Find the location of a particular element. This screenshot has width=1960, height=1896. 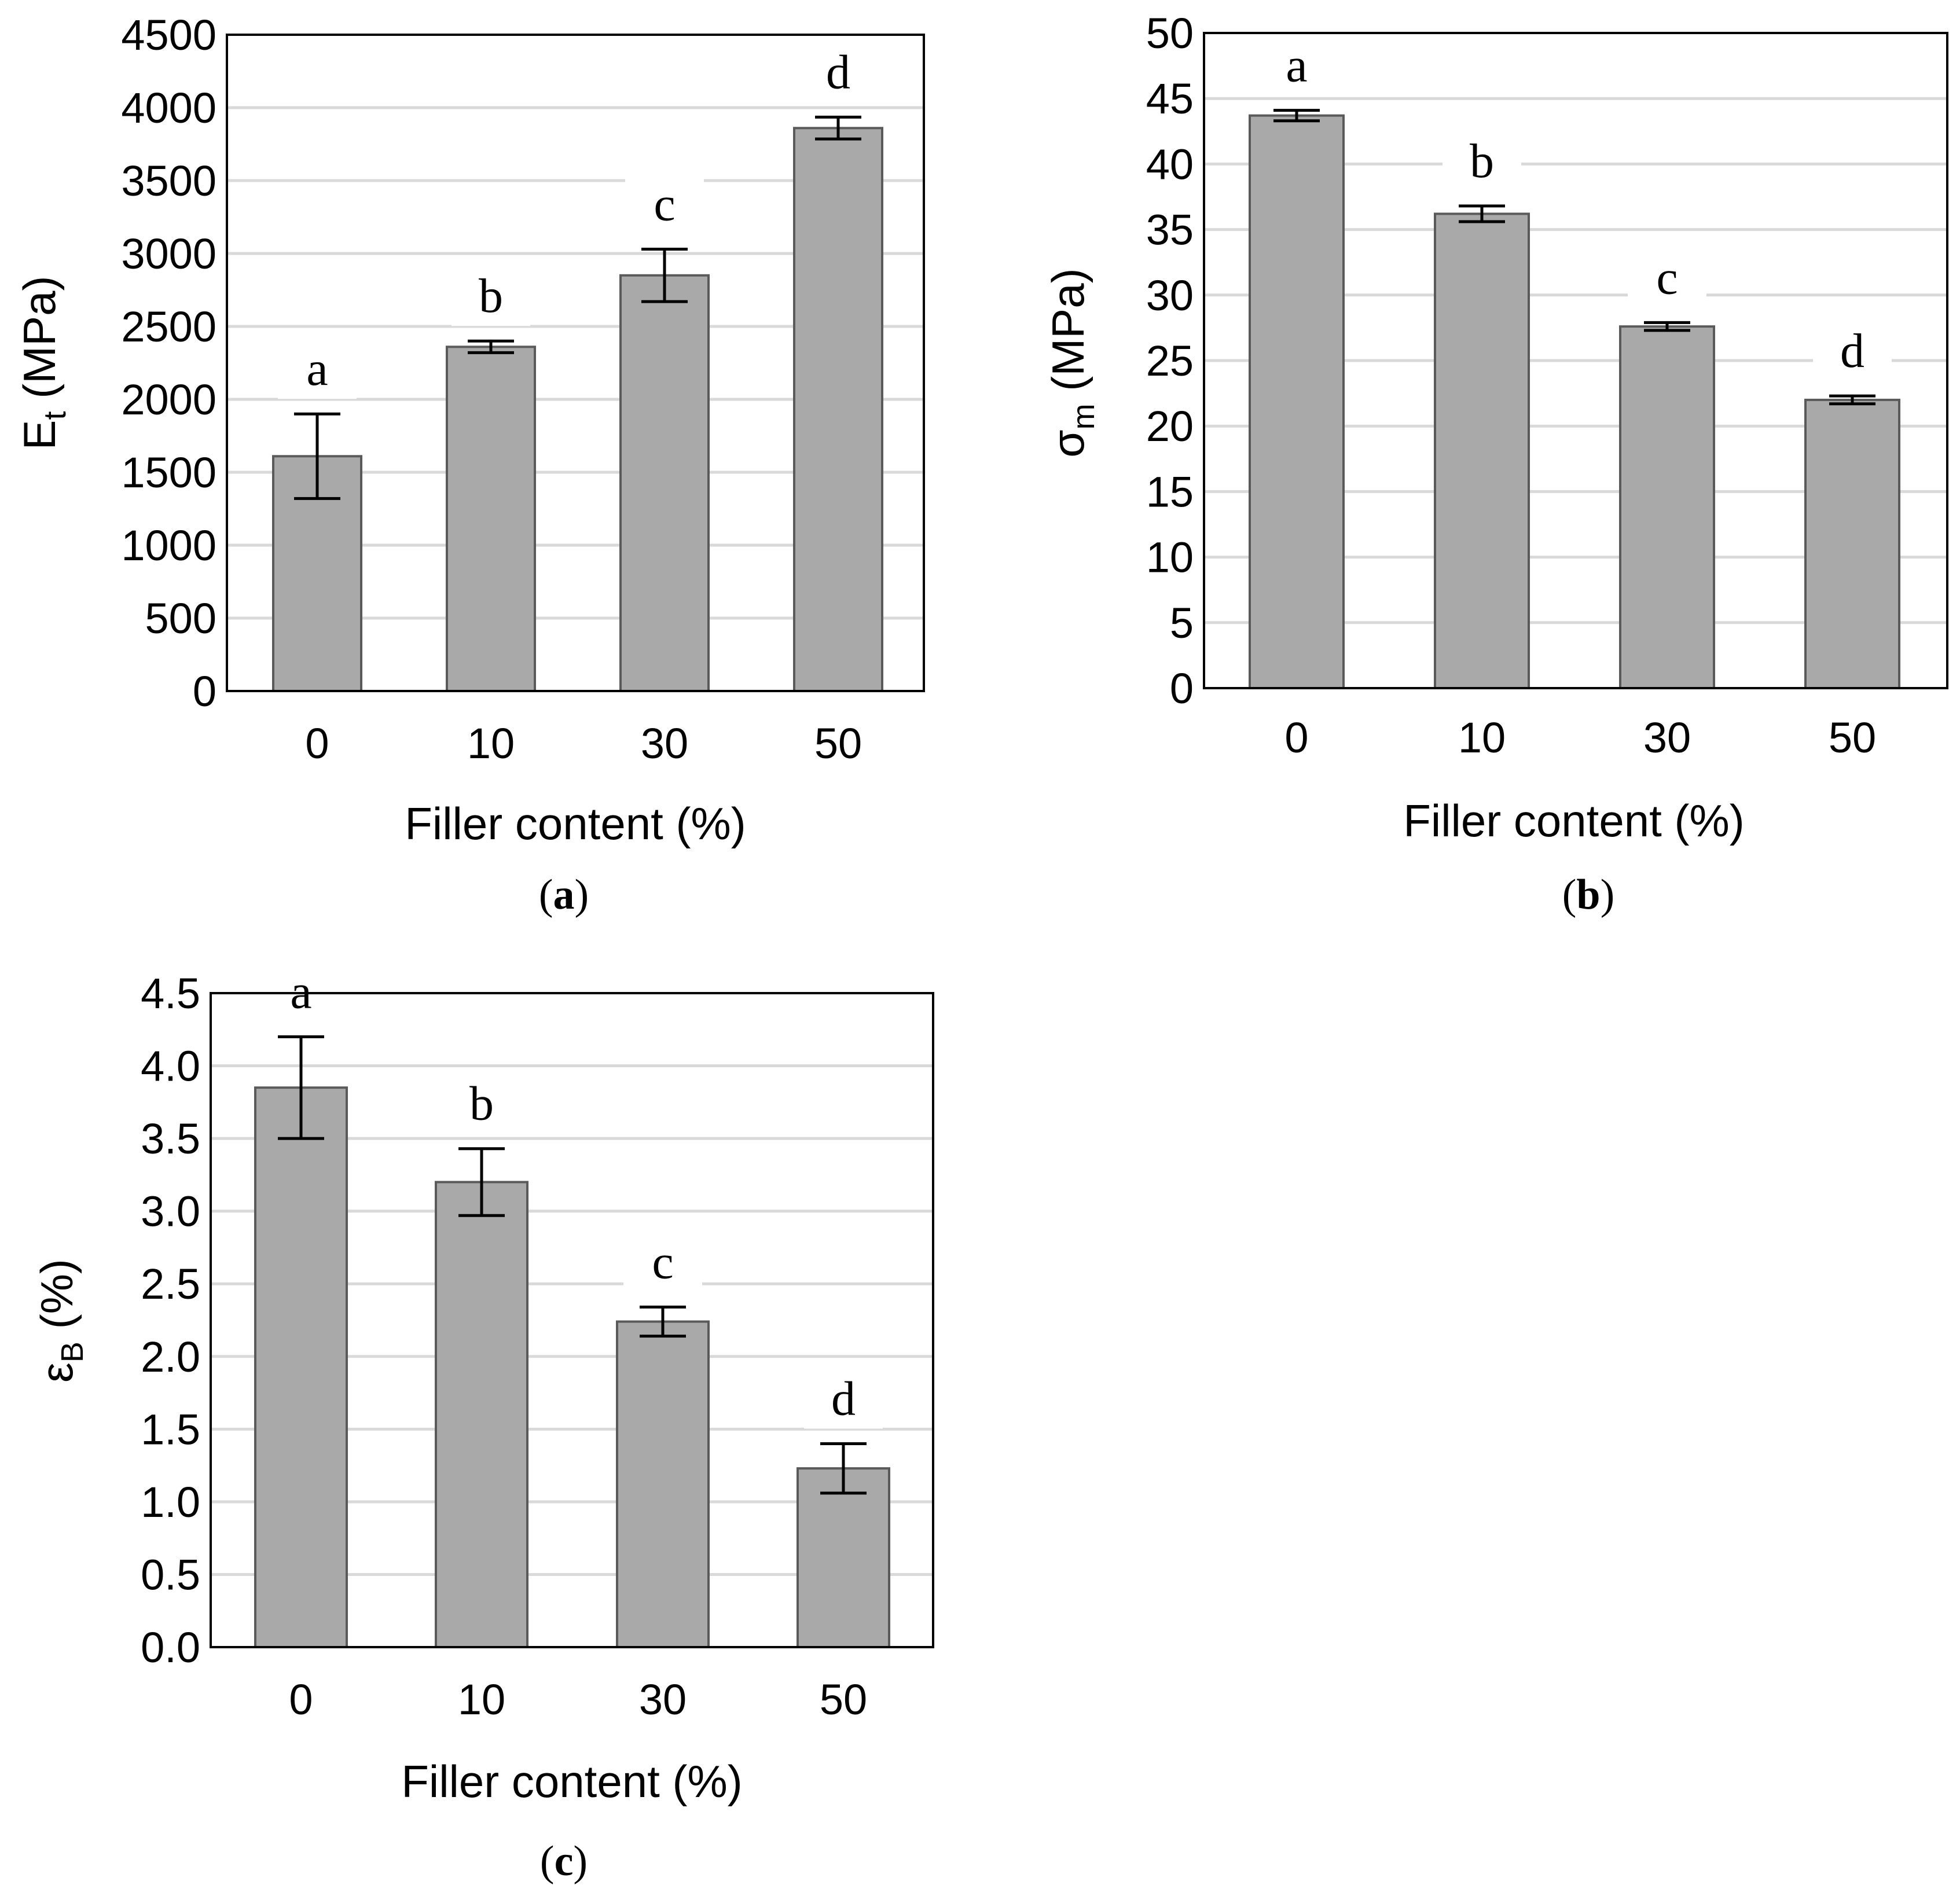

chart-c-ylabel-main: ε is located at coordinates (56, 1373).